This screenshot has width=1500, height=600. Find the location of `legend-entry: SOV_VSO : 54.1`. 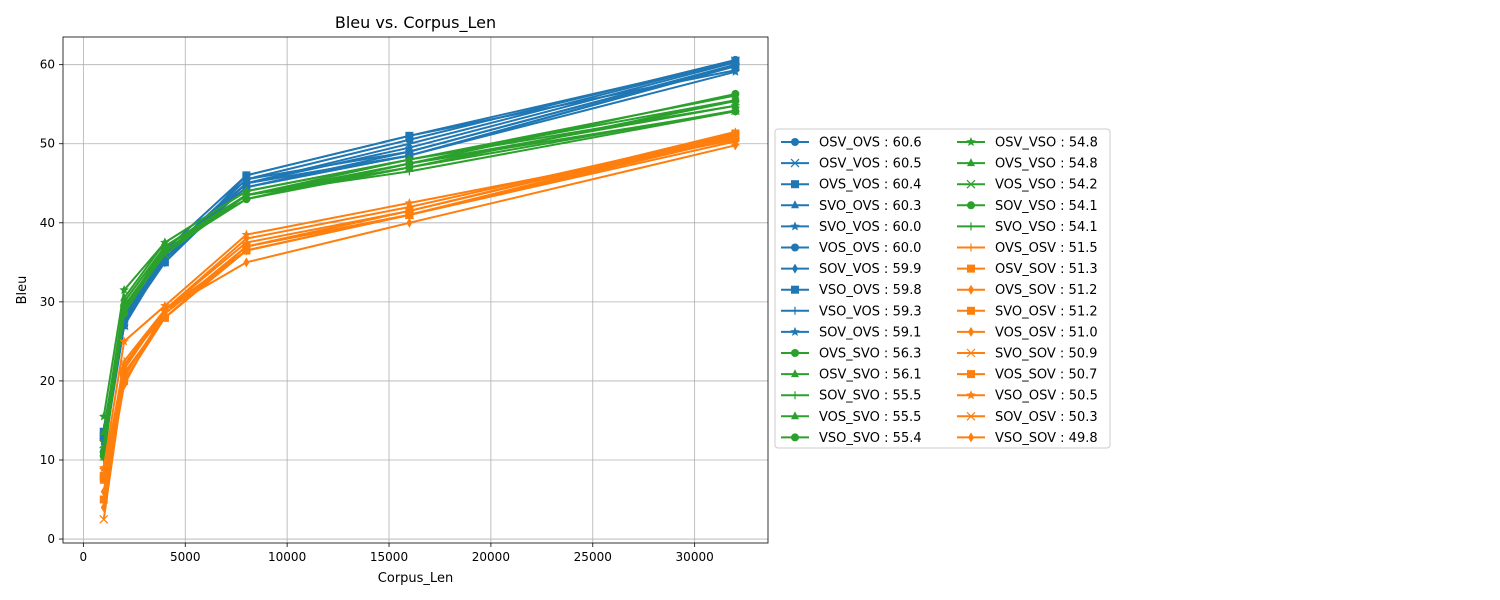

legend-entry: SOV_VSO : 54.1 is located at coordinates (1027, 206).